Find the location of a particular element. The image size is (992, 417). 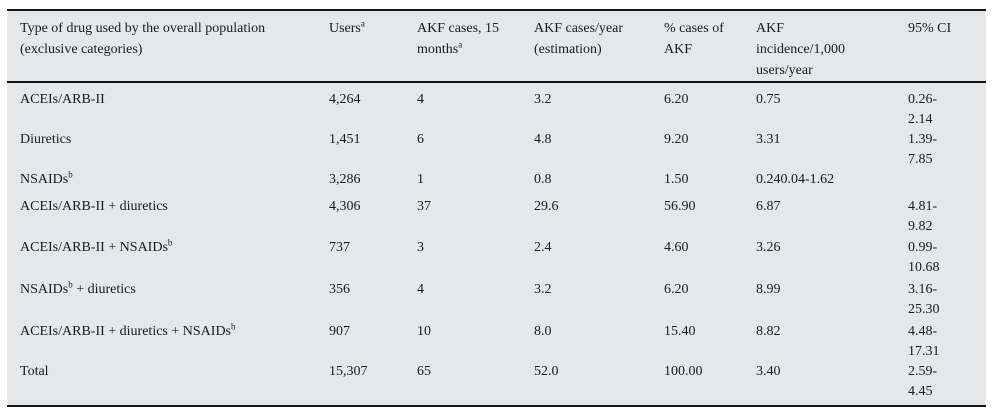

cases-per-year-cell: 0.8 is located at coordinates (543, 179).